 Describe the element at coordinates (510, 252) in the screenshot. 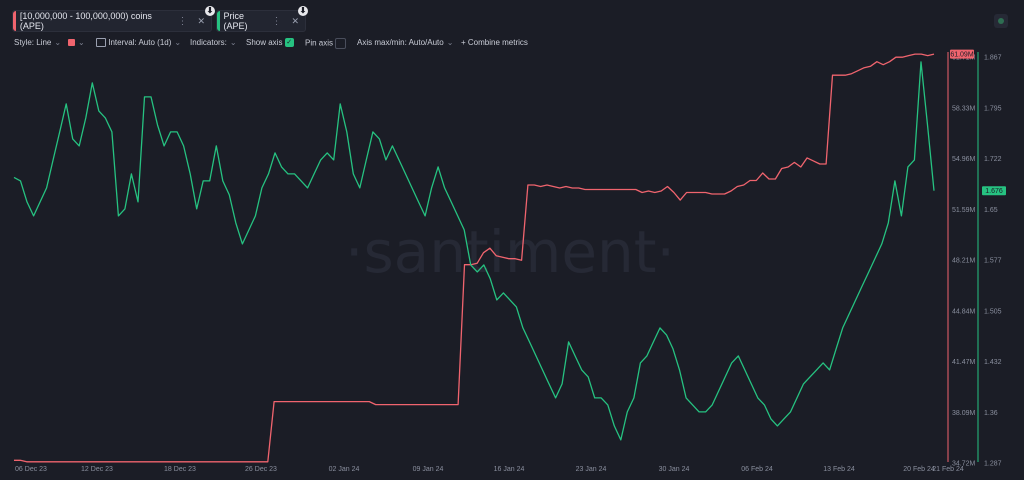

I see `watermark: ·santiment·` at that location.